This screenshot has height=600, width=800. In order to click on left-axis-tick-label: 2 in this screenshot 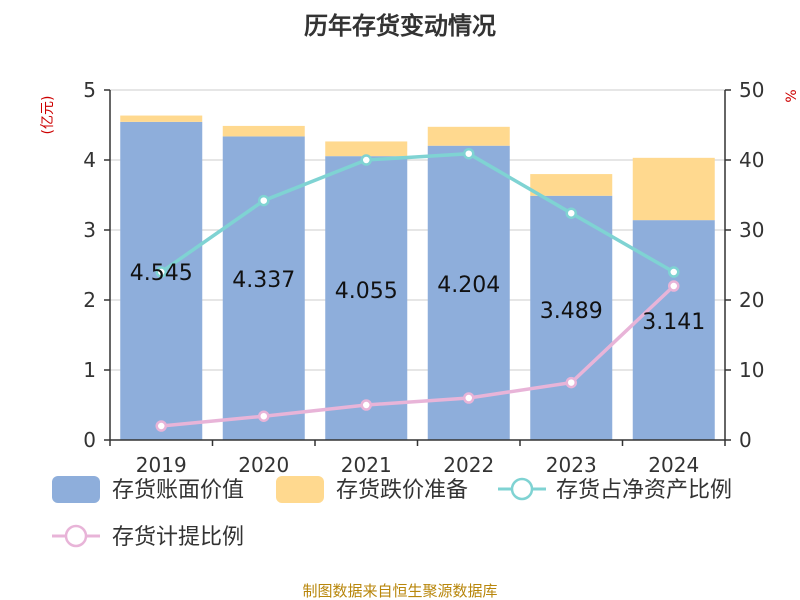, I will do `click(89, 300)`.